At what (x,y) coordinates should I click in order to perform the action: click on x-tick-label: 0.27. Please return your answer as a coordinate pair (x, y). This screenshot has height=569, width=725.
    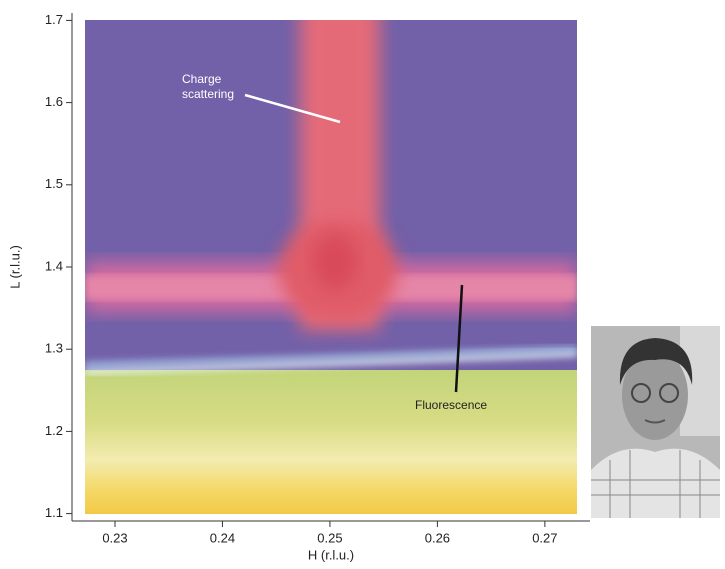
    Looking at the image, I should click on (544, 537).